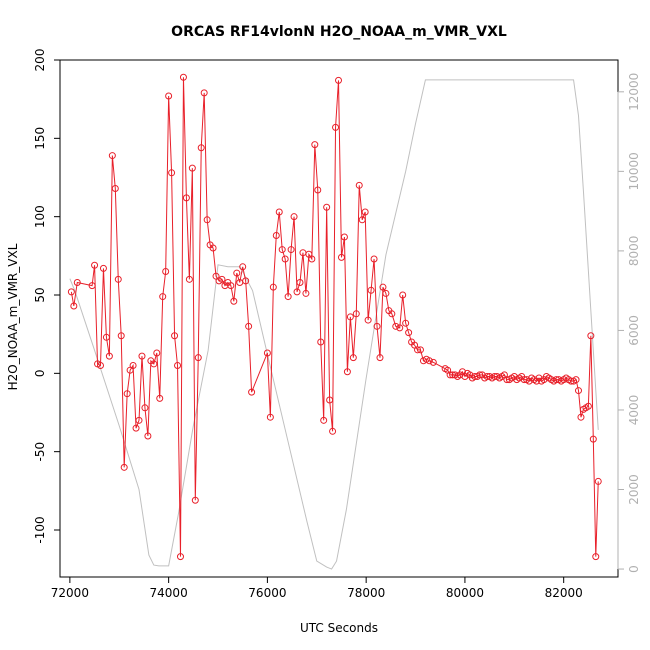 The height and width of the screenshot is (650, 650). I want to click on y-axis-label: H2O_NOAA_m_VMR_VXL, so click(13, 316).